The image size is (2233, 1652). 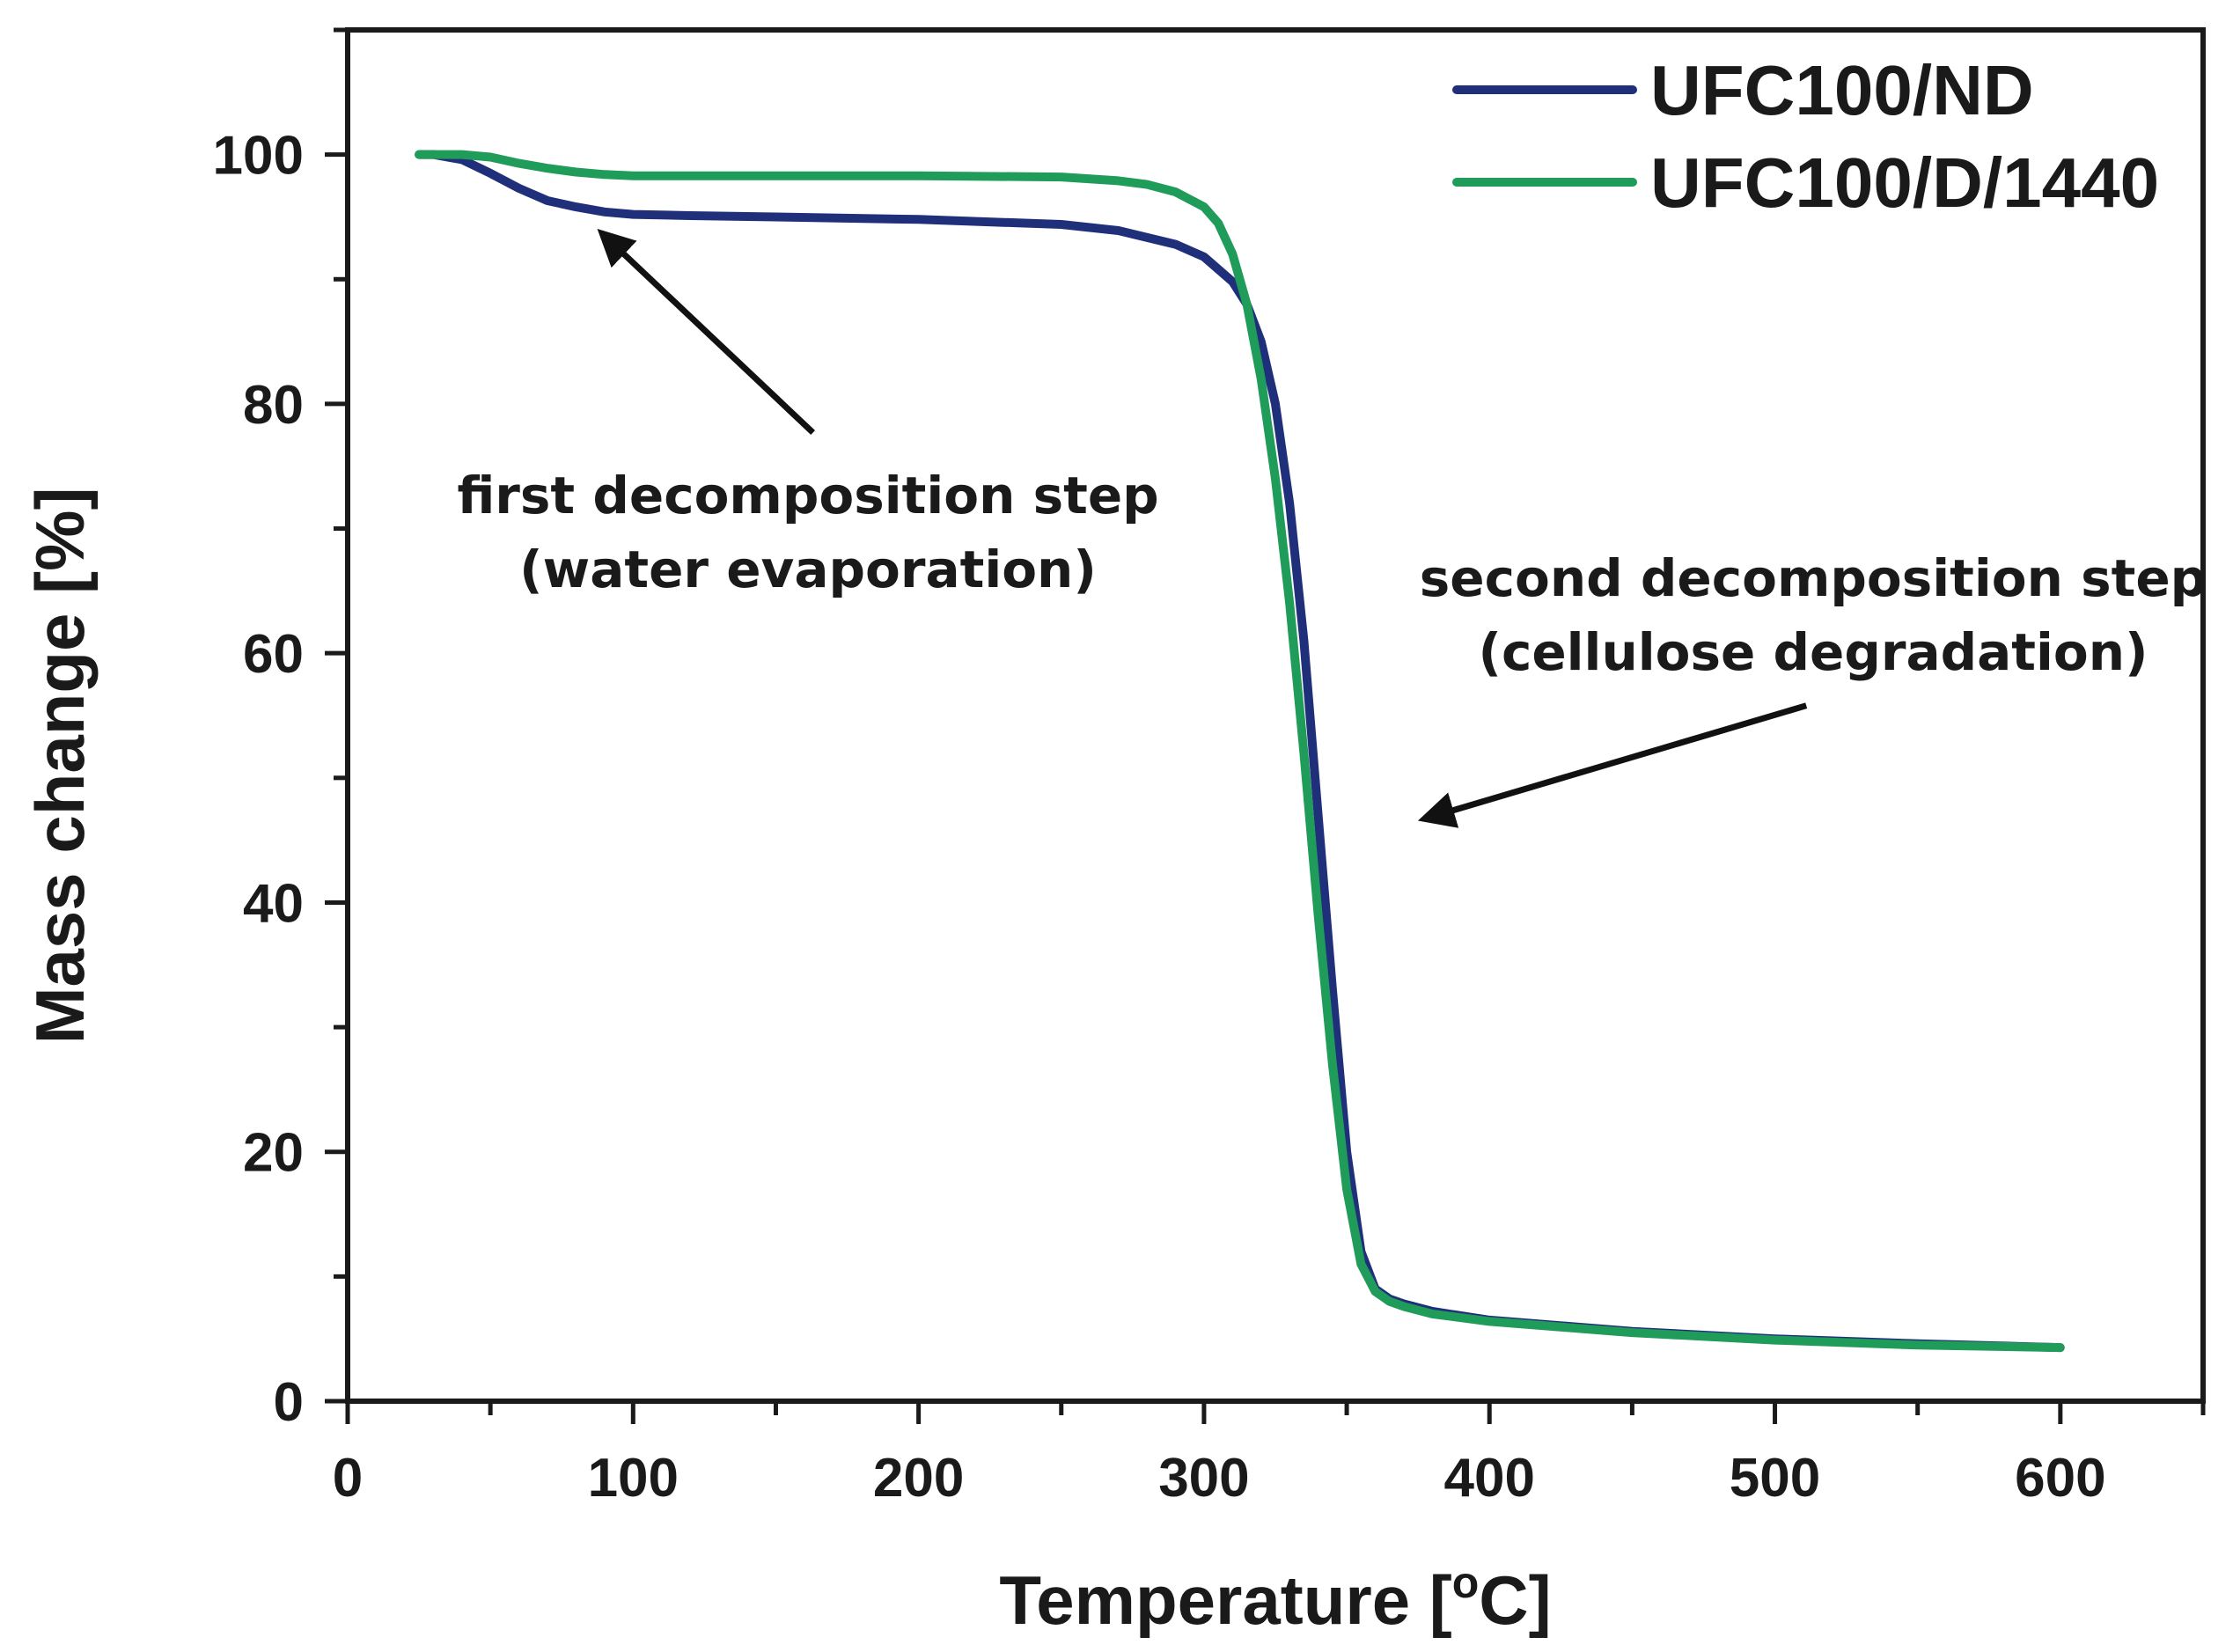 What do you see at coordinates (1275, 1598) in the screenshot?
I see `x-axis-title: Temperature [oC]` at bounding box center [1275, 1598].